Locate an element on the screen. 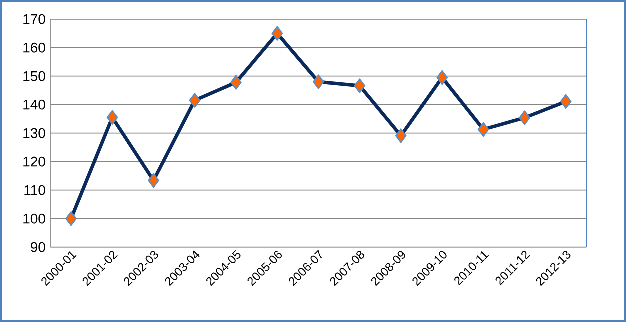  y-tick-label: 170 is located at coordinates (35, 19).